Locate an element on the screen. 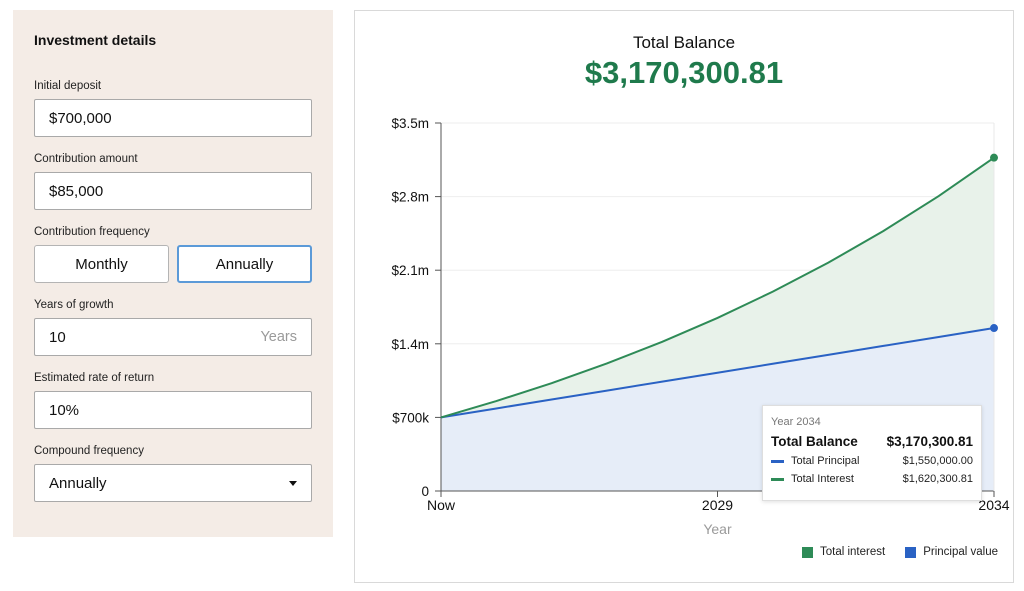 This screenshot has height=591, width=1024. contribution-amount-input: $85,000 is located at coordinates (173, 191).